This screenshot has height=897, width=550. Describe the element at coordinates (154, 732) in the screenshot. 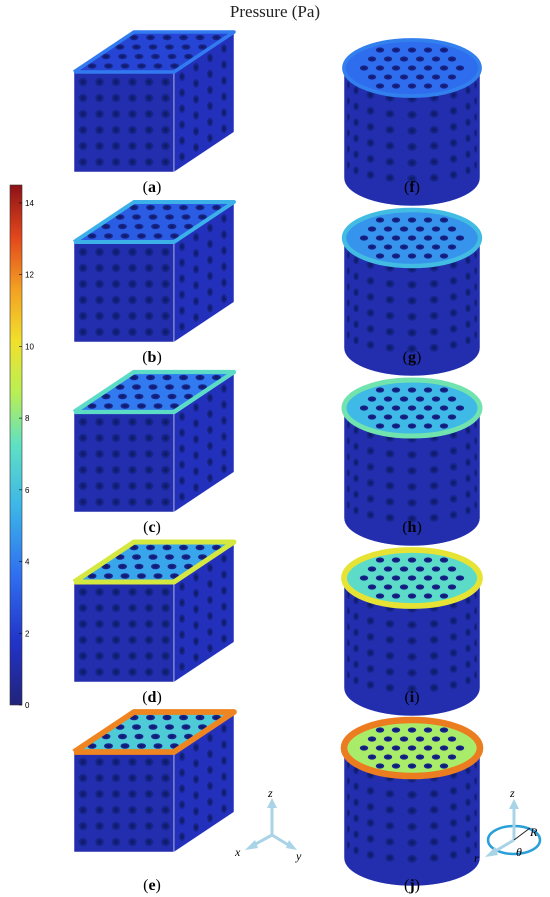

I see `box-hot-edge` at that location.